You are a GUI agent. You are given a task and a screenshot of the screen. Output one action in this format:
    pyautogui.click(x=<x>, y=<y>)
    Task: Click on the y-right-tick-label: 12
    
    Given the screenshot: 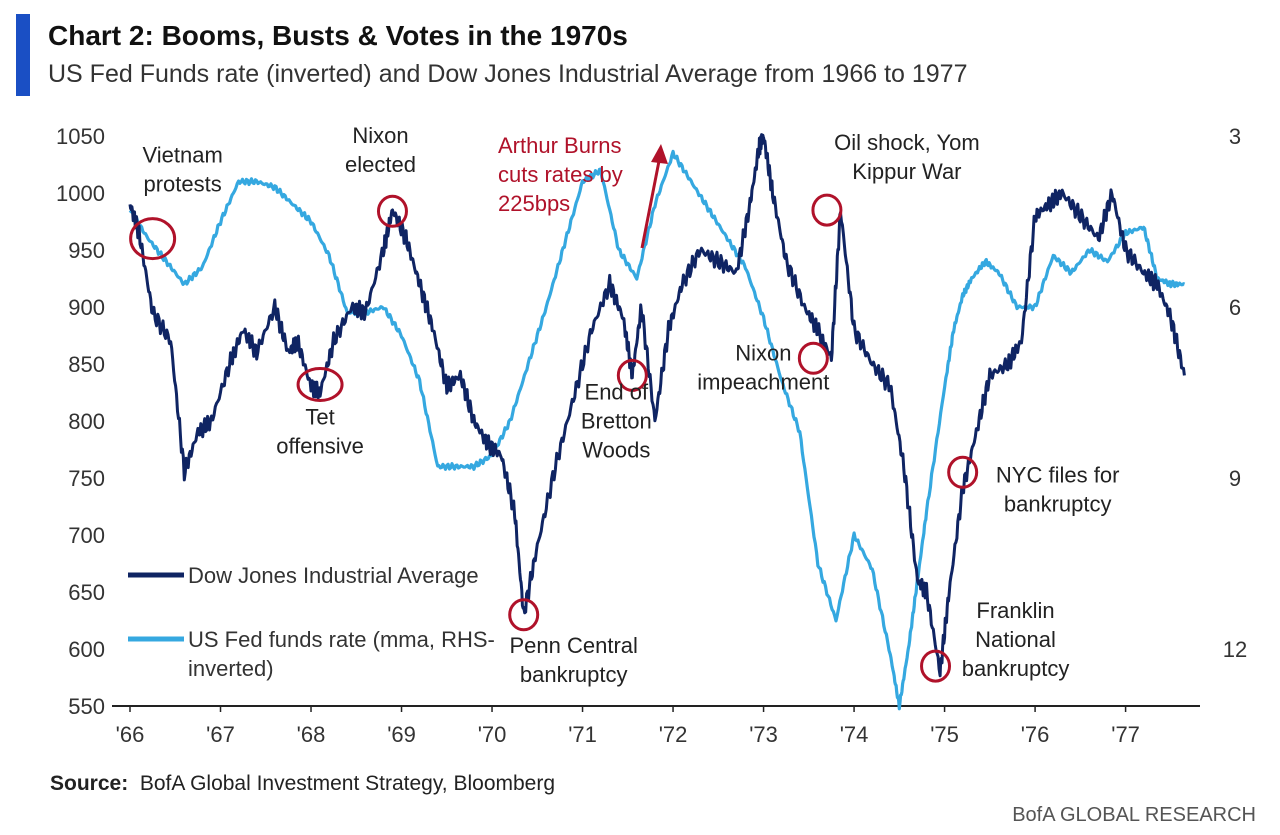 What is the action you would take?
    pyautogui.click(x=1235, y=649)
    